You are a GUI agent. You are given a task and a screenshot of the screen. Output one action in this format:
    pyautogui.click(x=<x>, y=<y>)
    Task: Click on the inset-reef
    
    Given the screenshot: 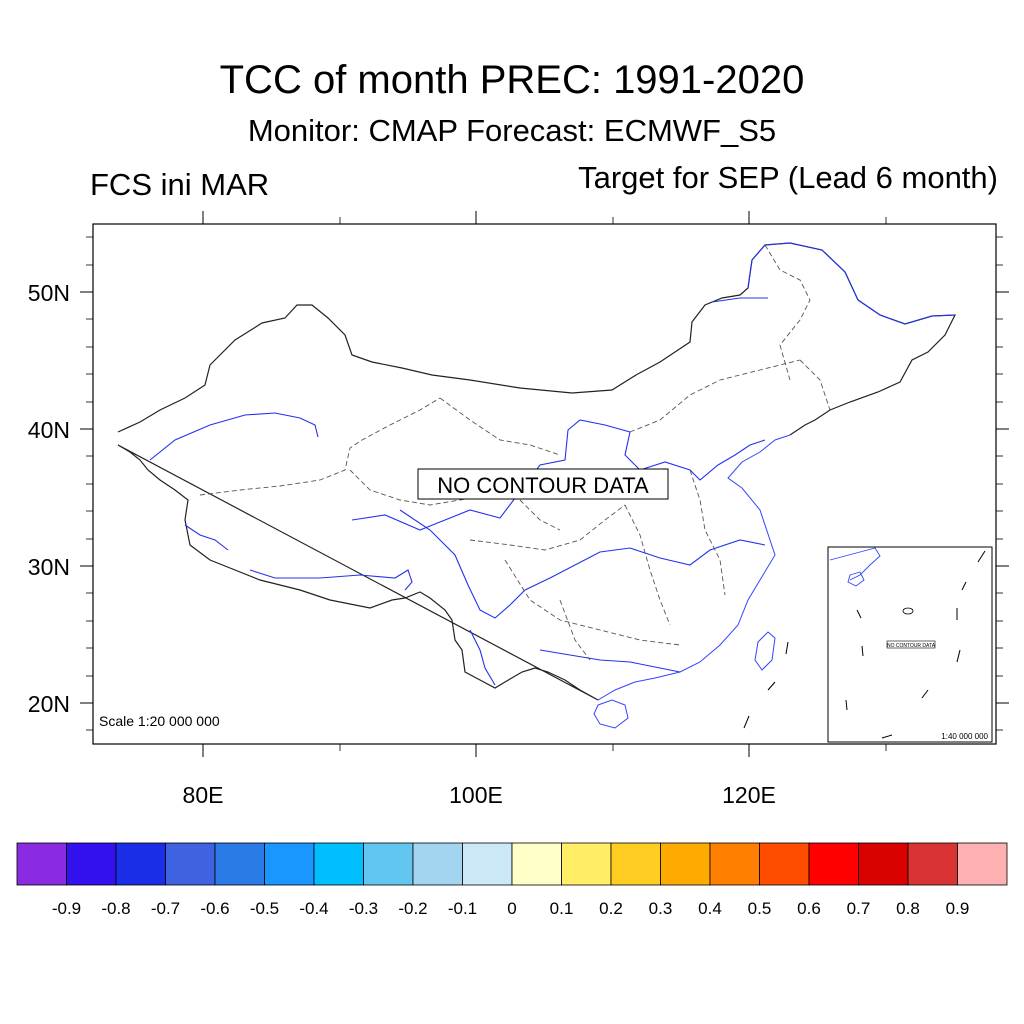 What is the action you would take?
    pyautogui.click(x=908, y=611)
    